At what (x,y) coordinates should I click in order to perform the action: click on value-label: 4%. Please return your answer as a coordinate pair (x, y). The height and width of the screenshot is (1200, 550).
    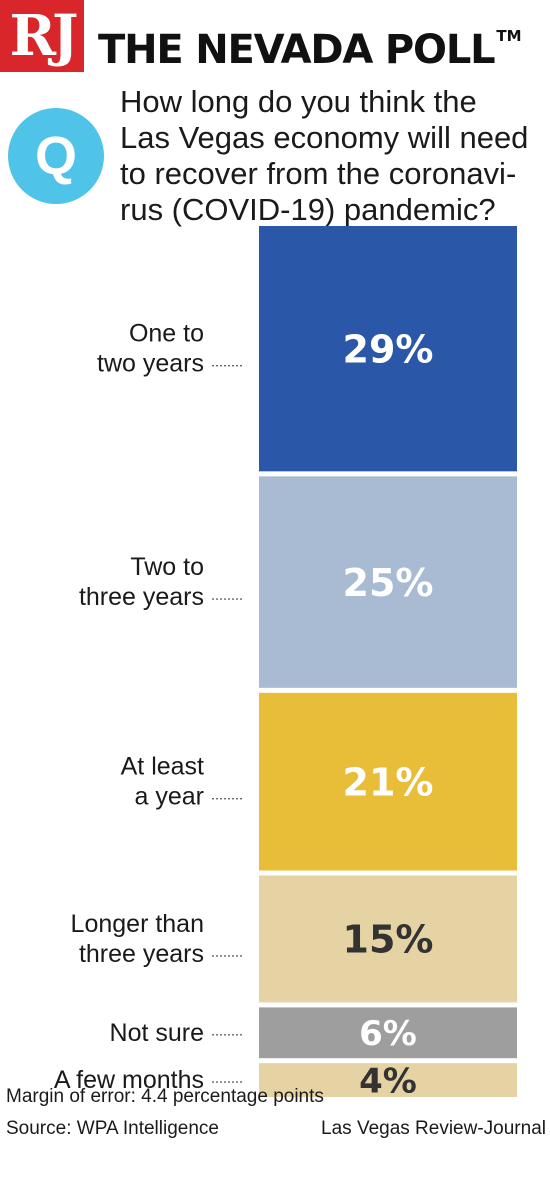
    Looking at the image, I should click on (388, 1081).